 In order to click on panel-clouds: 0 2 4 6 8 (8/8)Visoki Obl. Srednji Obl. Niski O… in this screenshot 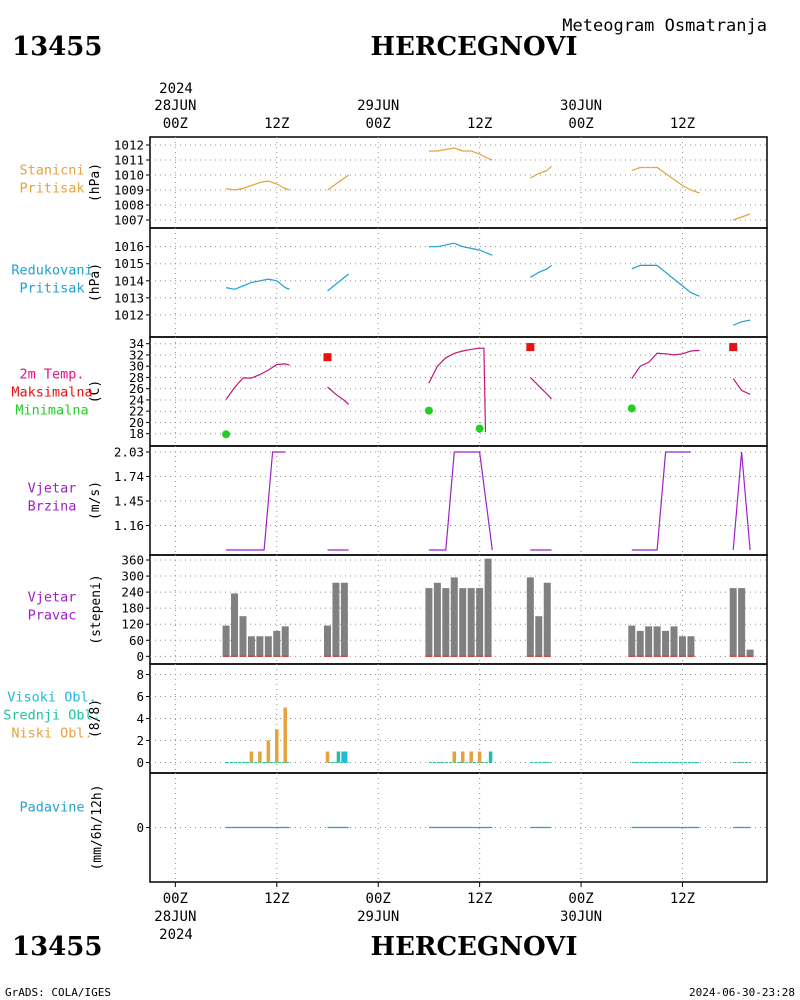, I will do `click(385, 718)`.